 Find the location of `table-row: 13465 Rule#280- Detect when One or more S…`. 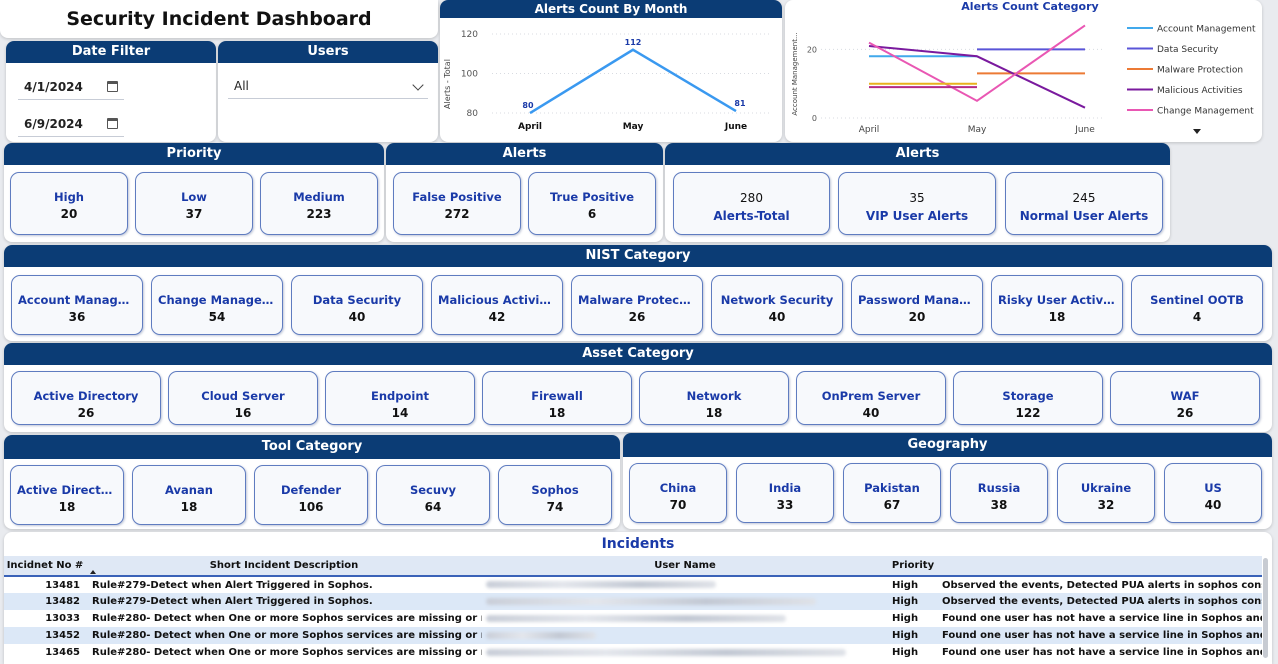

table-row: 13465 Rule#280- Detect when One or more S… is located at coordinates (633, 652).